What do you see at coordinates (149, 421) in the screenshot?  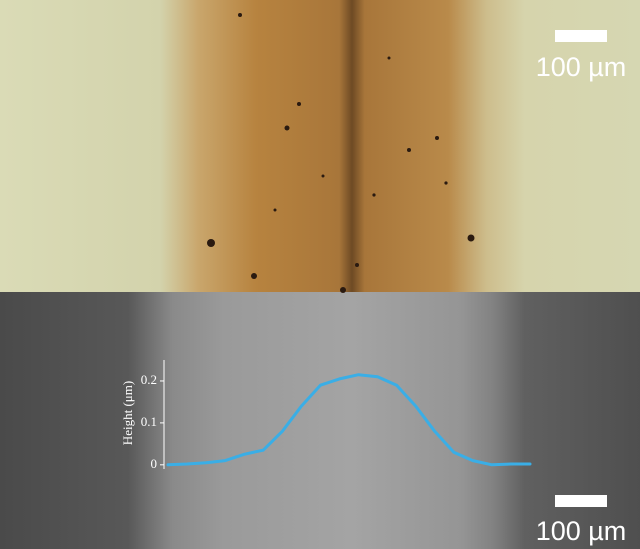 I see `y-tick-label: 0.1` at bounding box center [149, 421].